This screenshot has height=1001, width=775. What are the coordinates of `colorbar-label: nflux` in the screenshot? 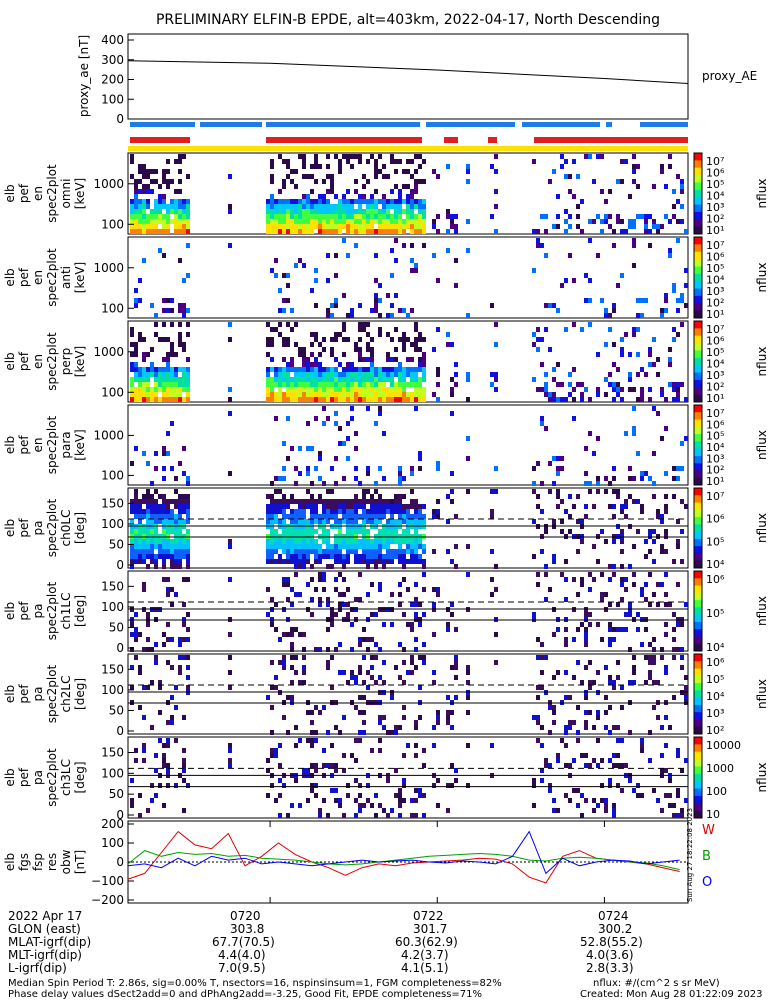 It's located at (762, 611).